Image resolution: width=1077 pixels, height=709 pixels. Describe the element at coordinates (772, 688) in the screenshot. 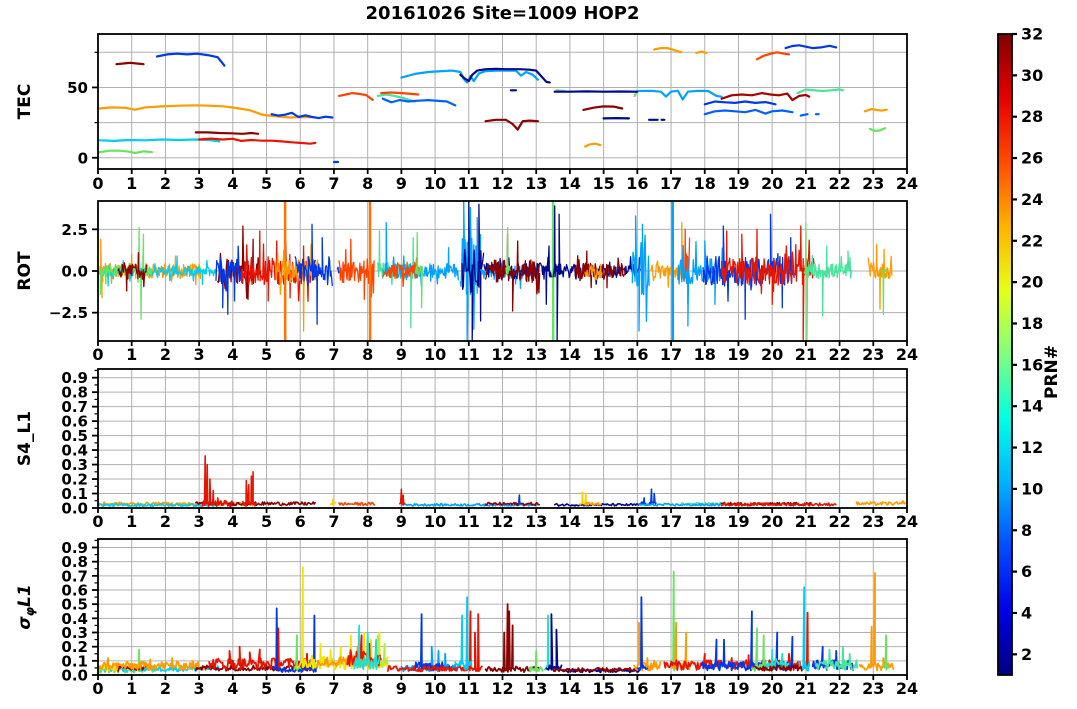

I see `x-tick-label: 20` at that location.